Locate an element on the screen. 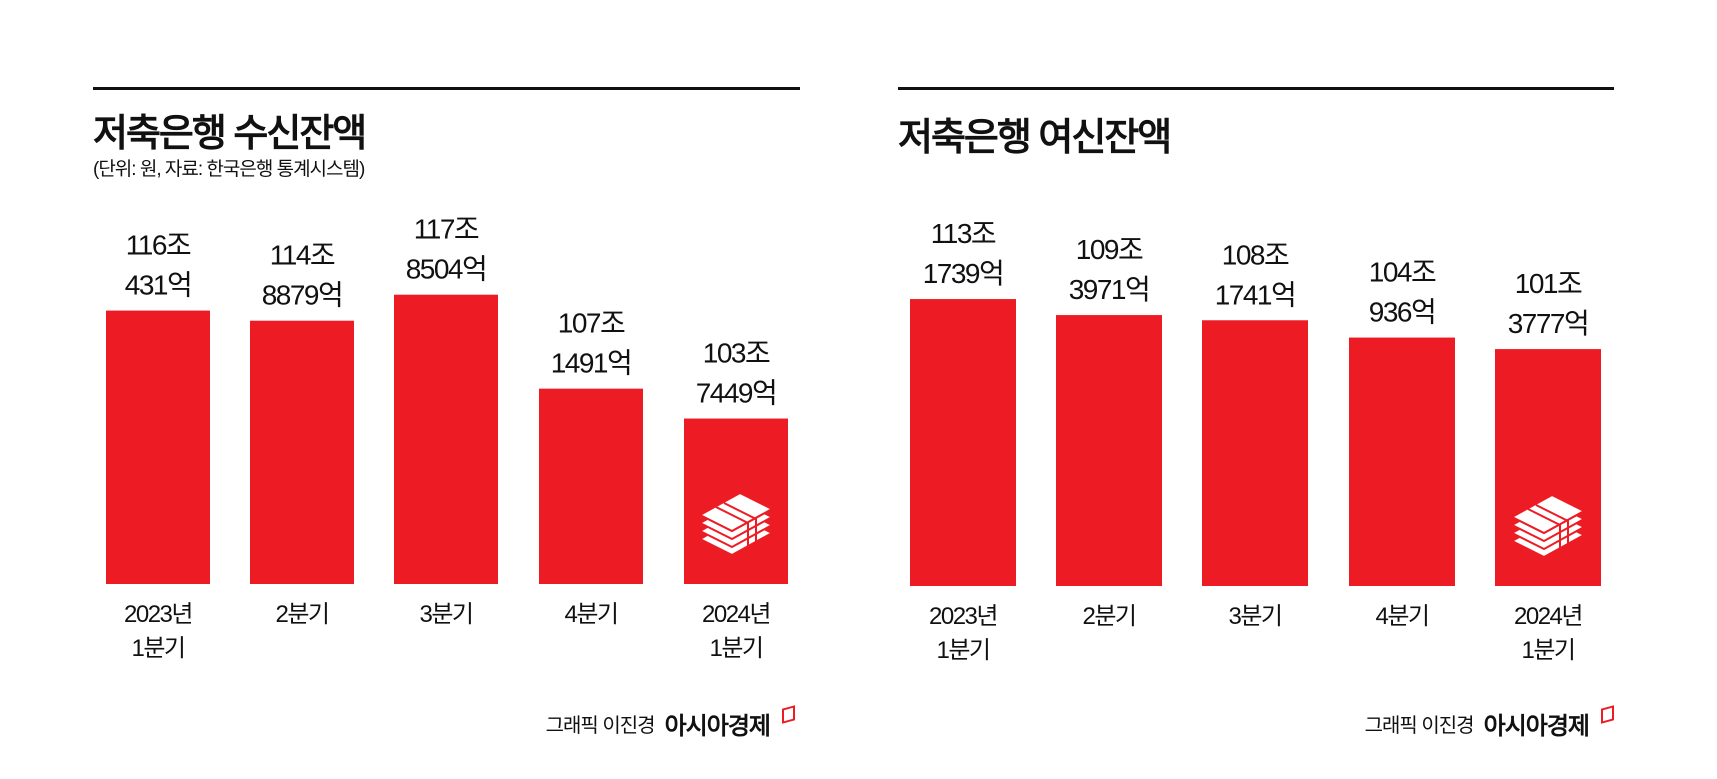 The image size is (1717, 779). data-label: 1739억 is located at coordinates (963, 273).